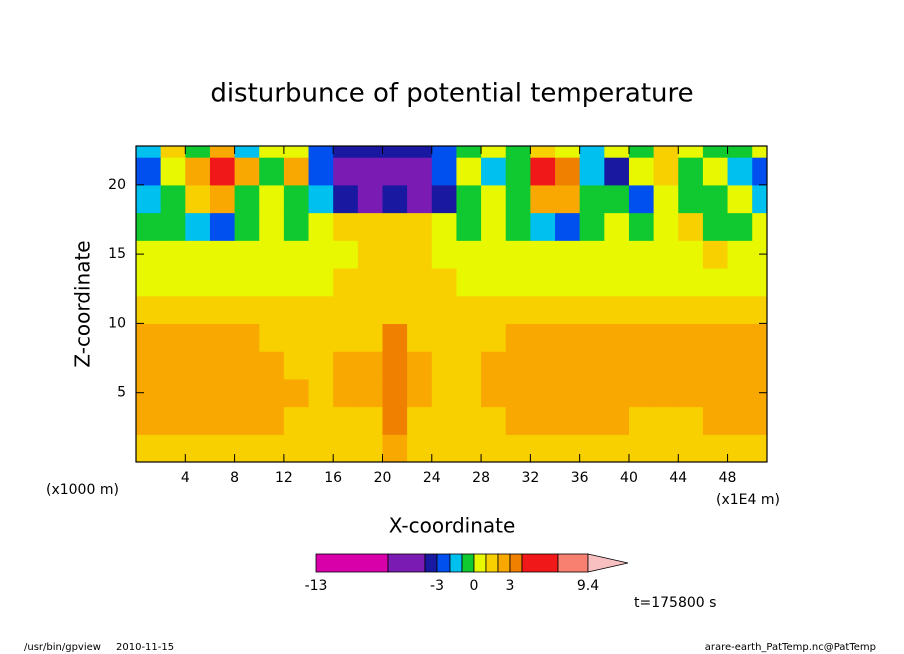 The image size is (904, 654). What do you see at coordinates (234, 478) in the screenshot?
I see `x-tick-label: 8` at bounding box center [234, 478].